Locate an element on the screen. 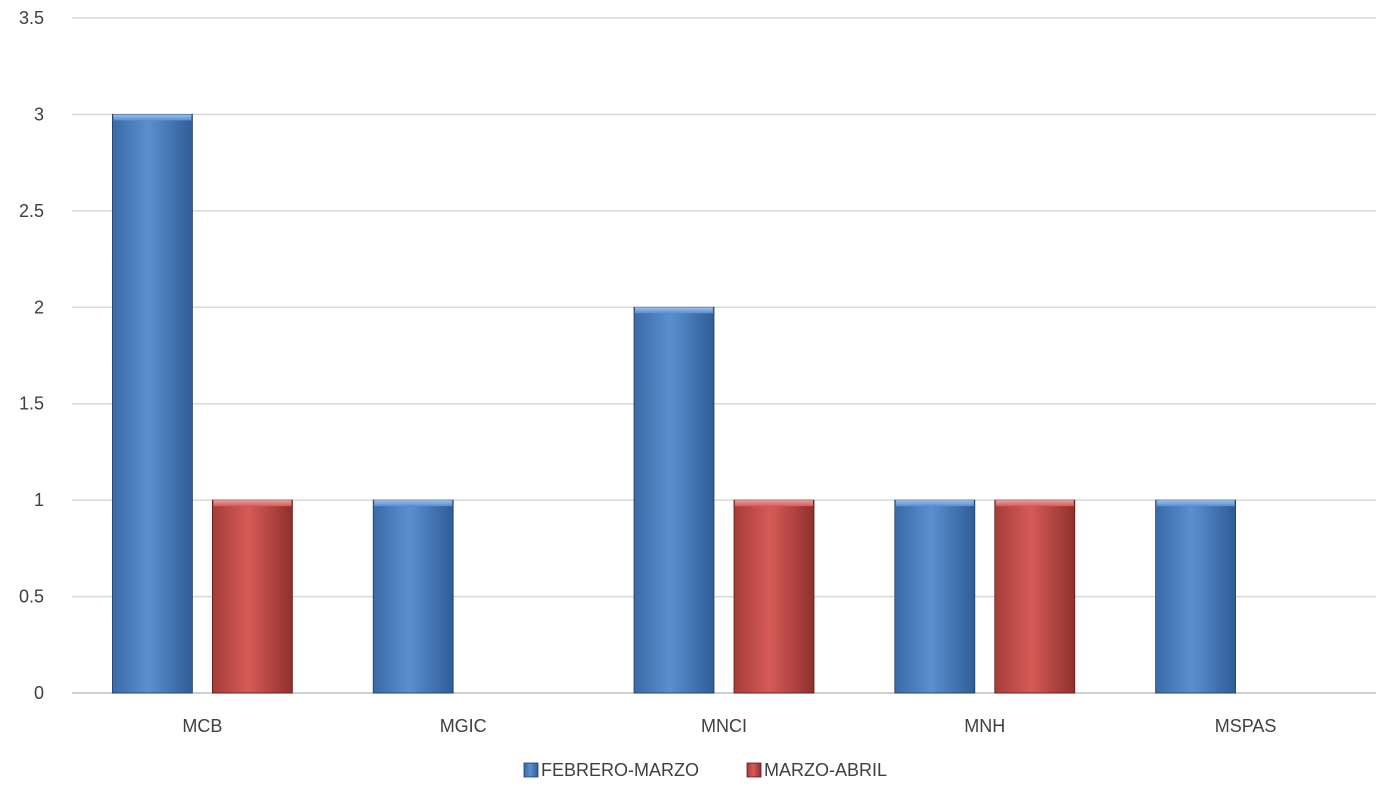  x-axis: MCB MGIC MNCI MNH MSPAS is located at coordinates (729, 726).